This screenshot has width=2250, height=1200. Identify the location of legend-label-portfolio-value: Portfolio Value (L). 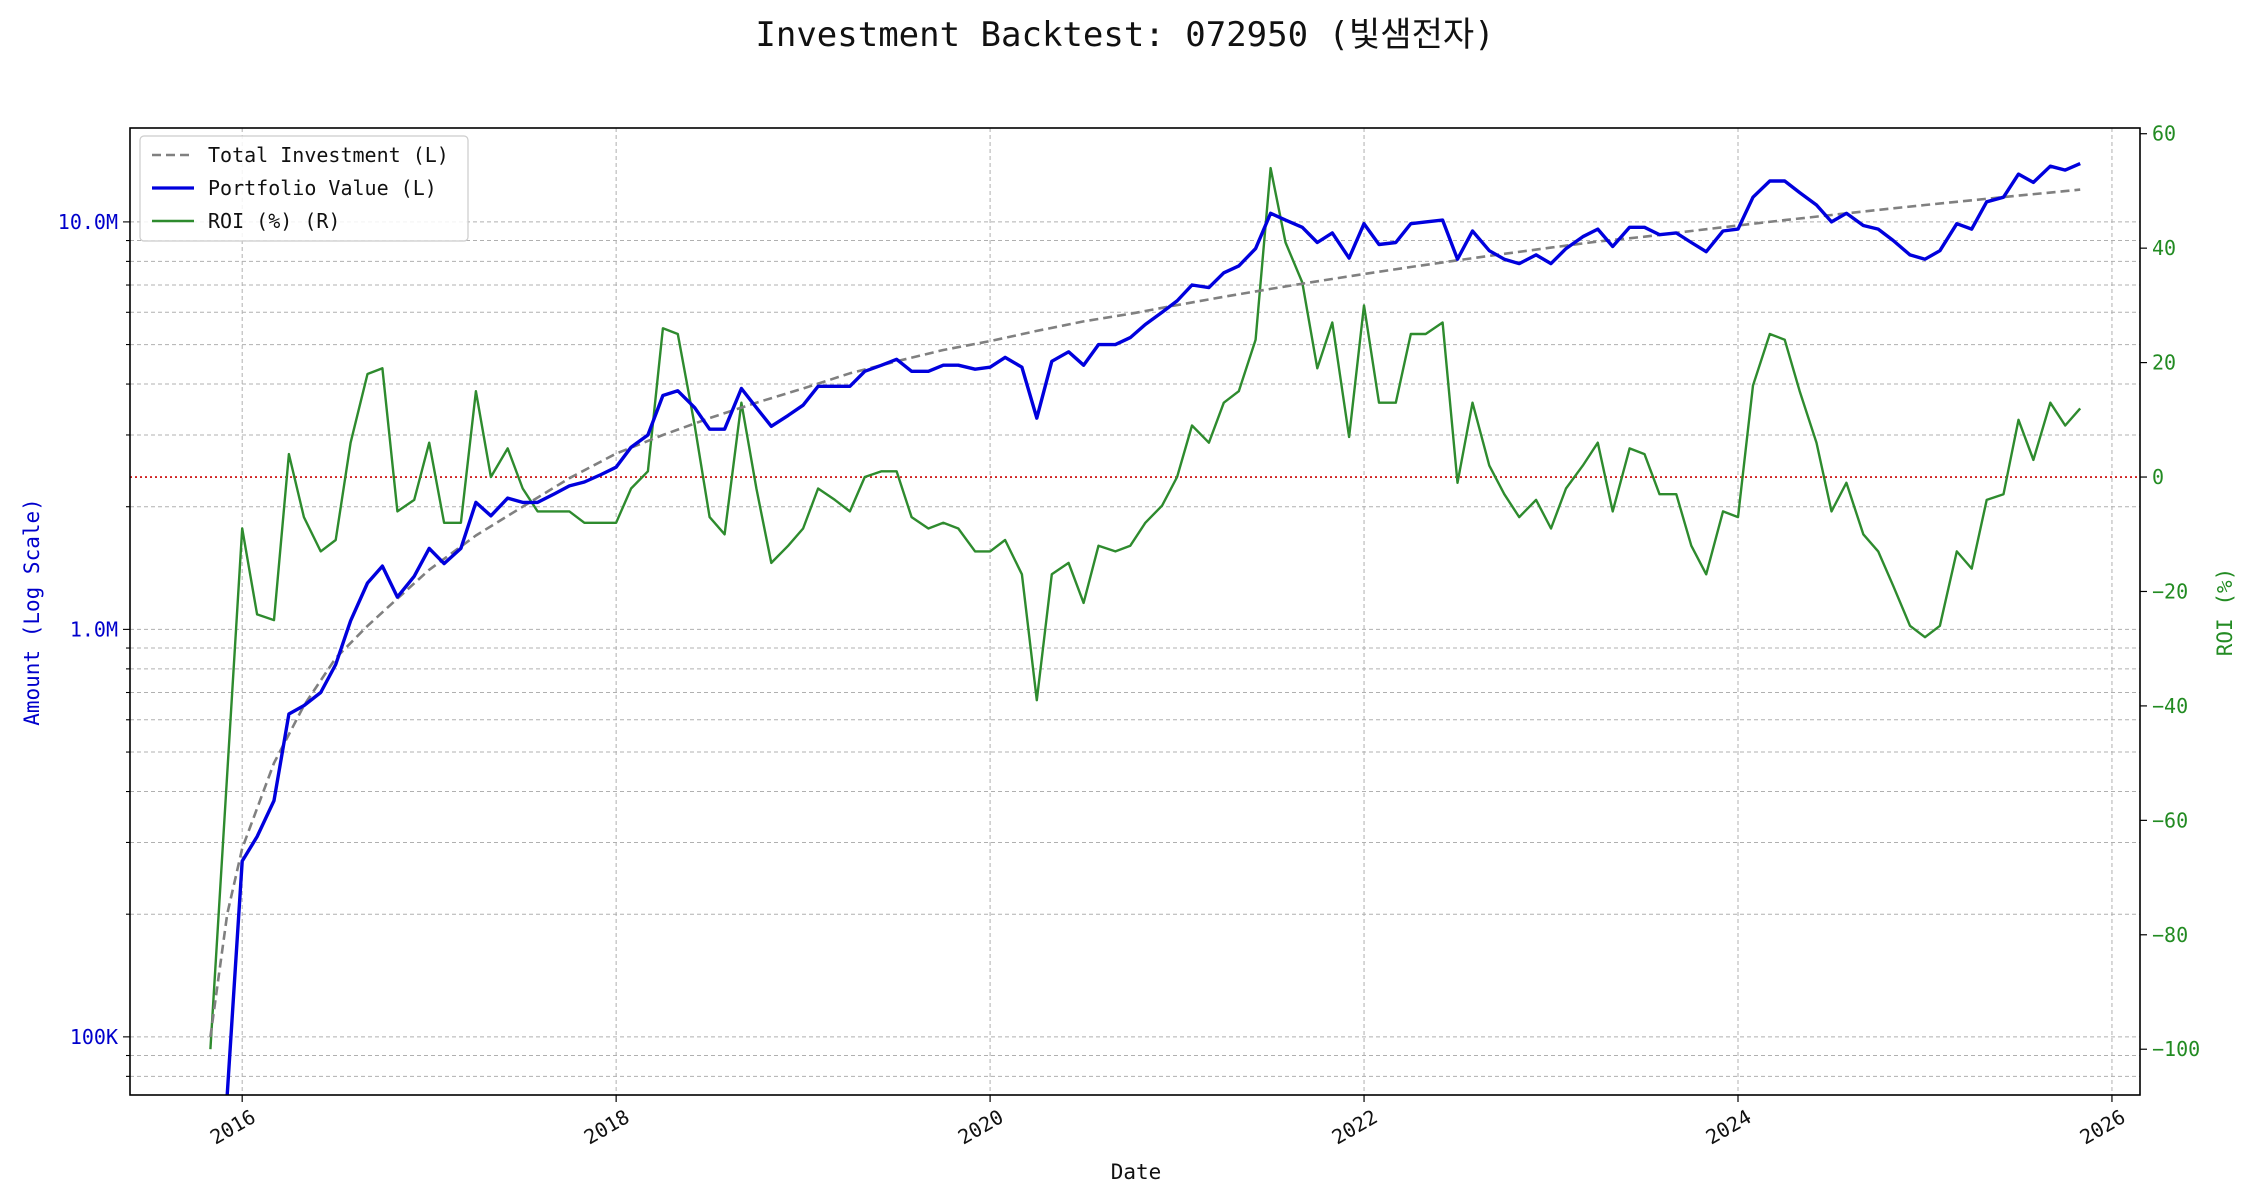
(322, 188).